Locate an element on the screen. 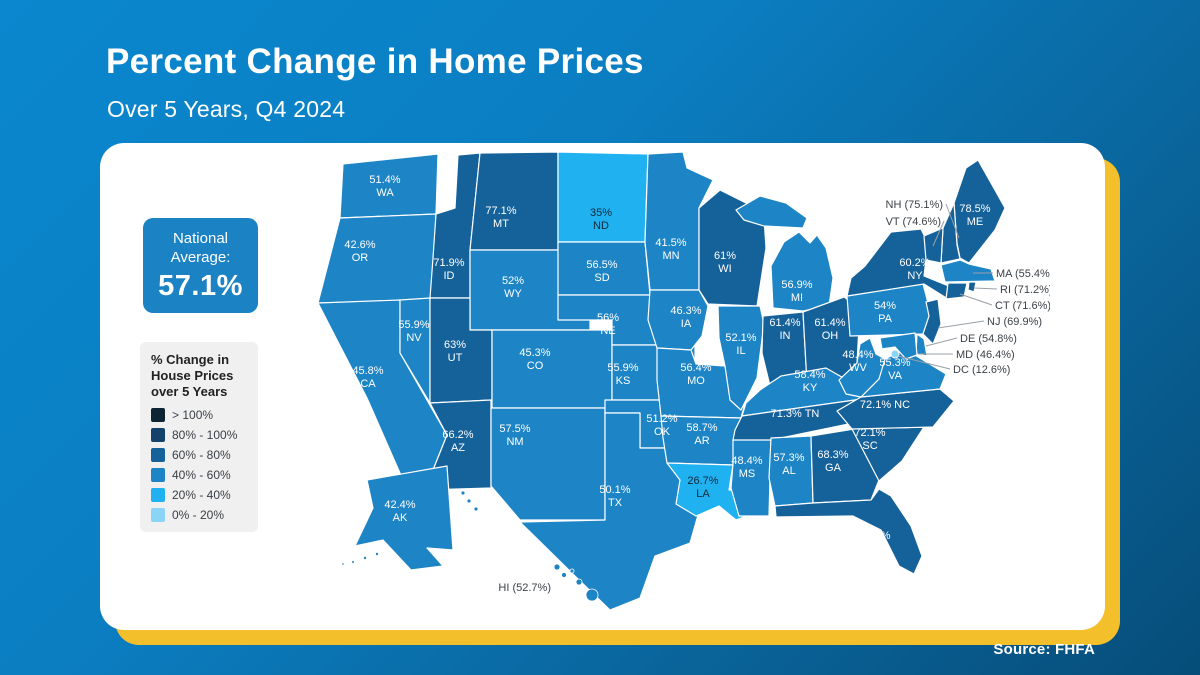 The image size is (1200, 675). state-label-MS: 48.4% MS is located at coordinates (746, 467).